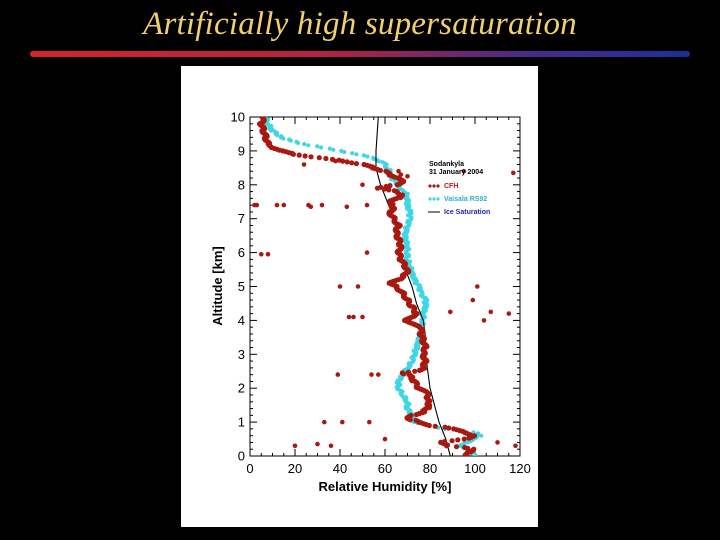  Describe the element at coordinates (241, 422) in the screenshot. I see `y-tick-label: 1` at that location.